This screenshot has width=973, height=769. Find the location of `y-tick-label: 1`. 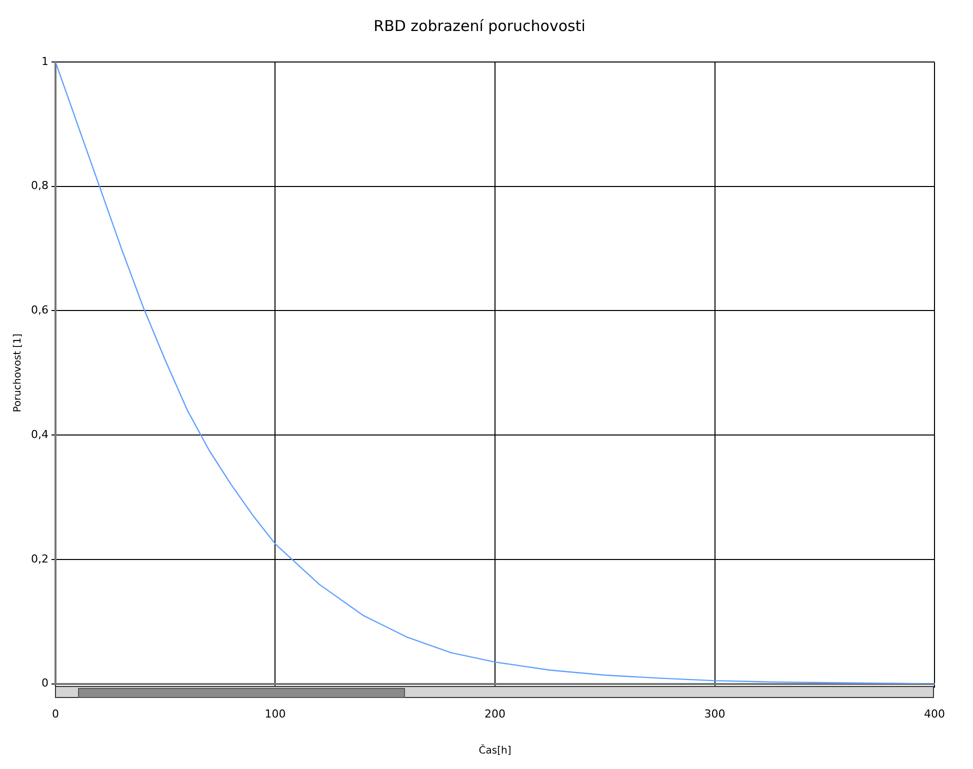

y-tick-label: 1 is located at coordinates (44, 61).